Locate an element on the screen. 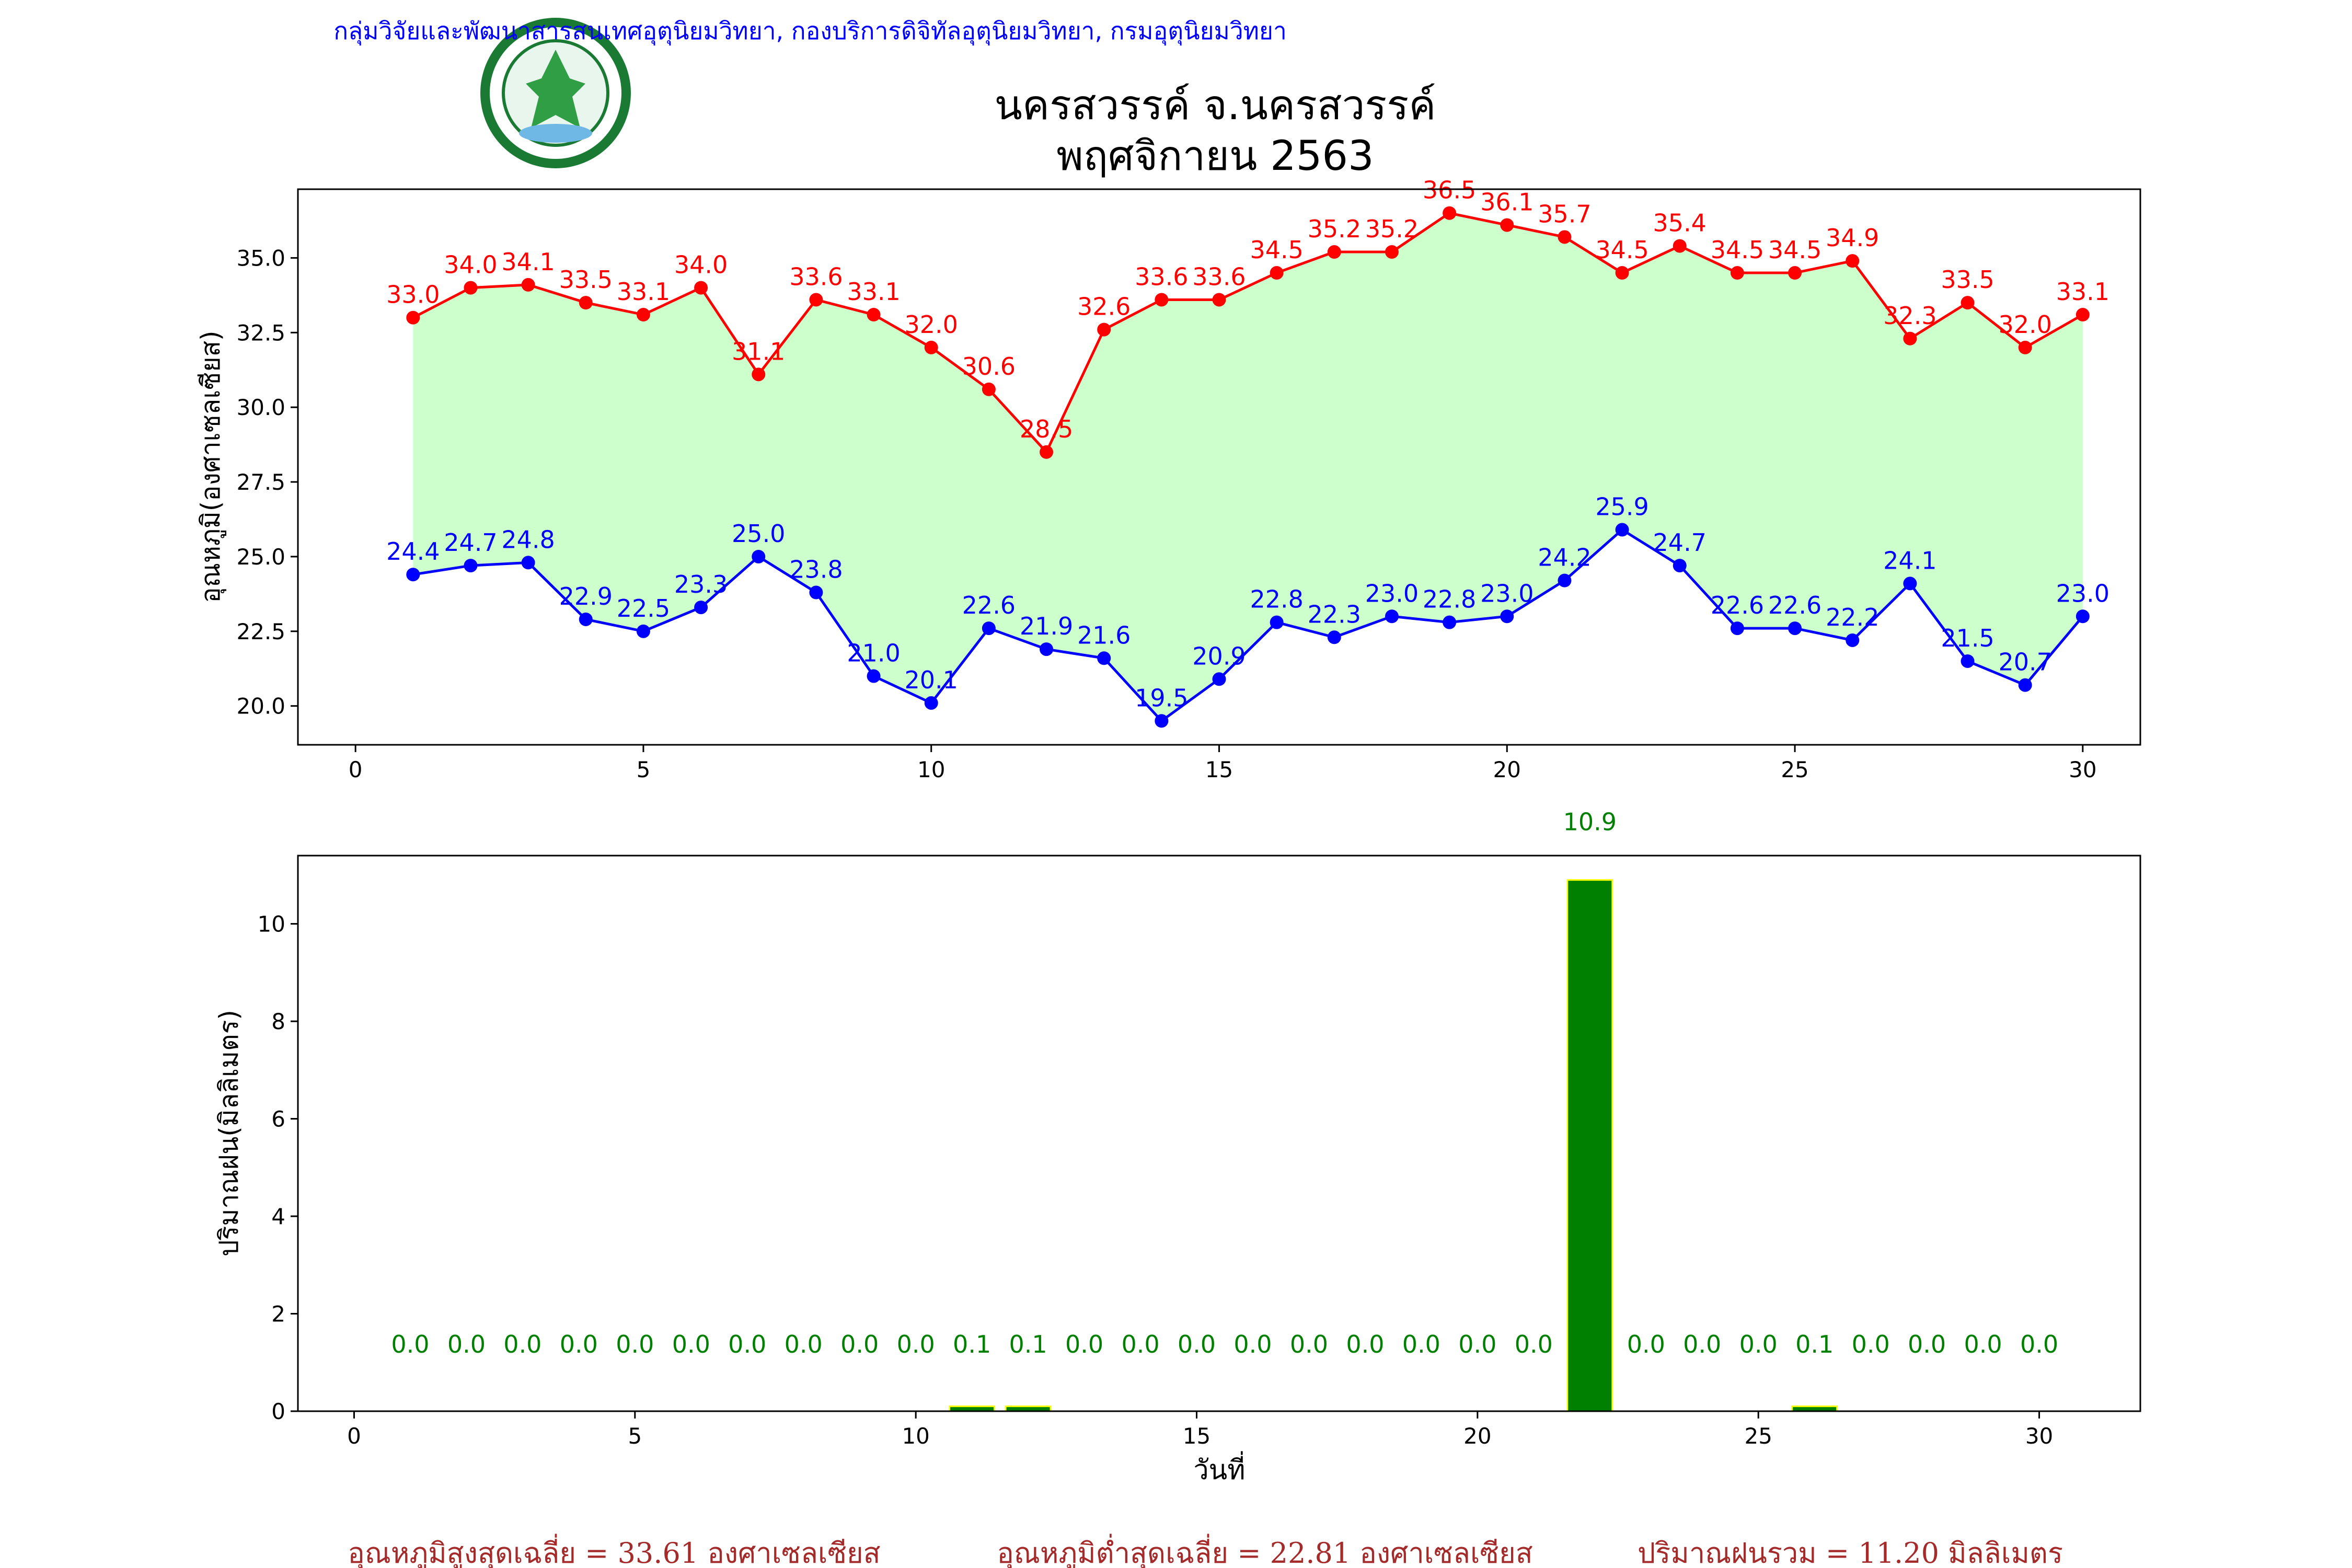 The width and height of the screenshot is (2352, 1568). max-temperature-label: 33.6 is located at coordinates (1161, 276).